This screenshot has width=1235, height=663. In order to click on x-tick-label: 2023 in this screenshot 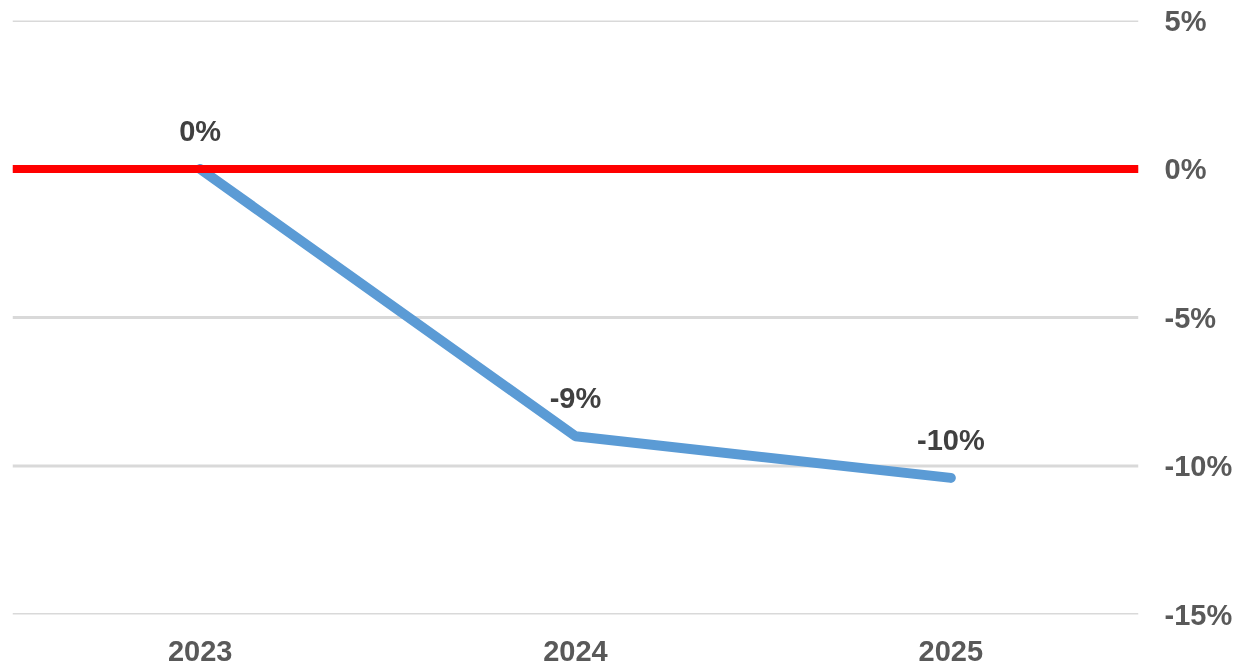, I will do `click(200, 648)`.